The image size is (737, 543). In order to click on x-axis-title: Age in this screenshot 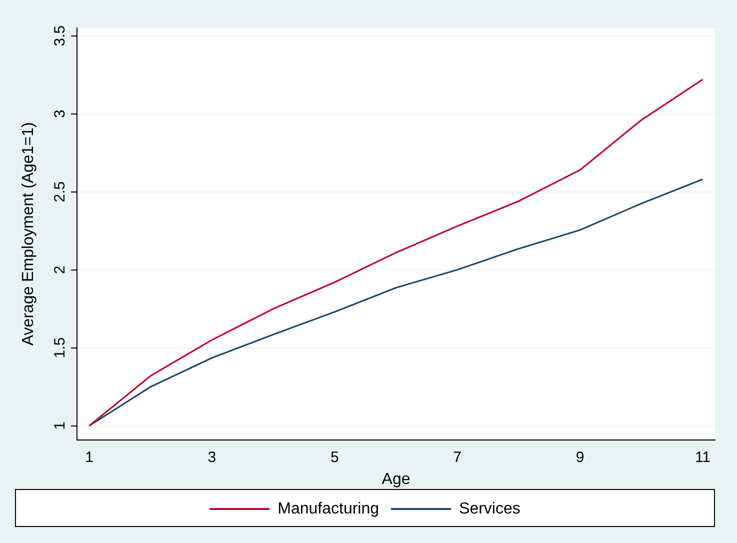, I will do `click(396, 479)`.